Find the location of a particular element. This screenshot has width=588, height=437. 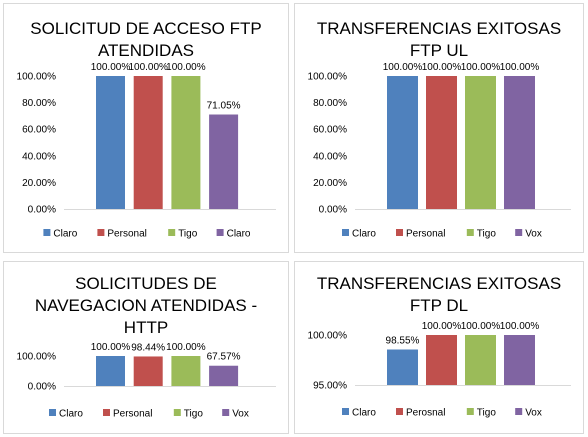

chart-title: SOLICITUD DE ACCESO FTP ATENDIDAS is located at coordinates (146, 40).